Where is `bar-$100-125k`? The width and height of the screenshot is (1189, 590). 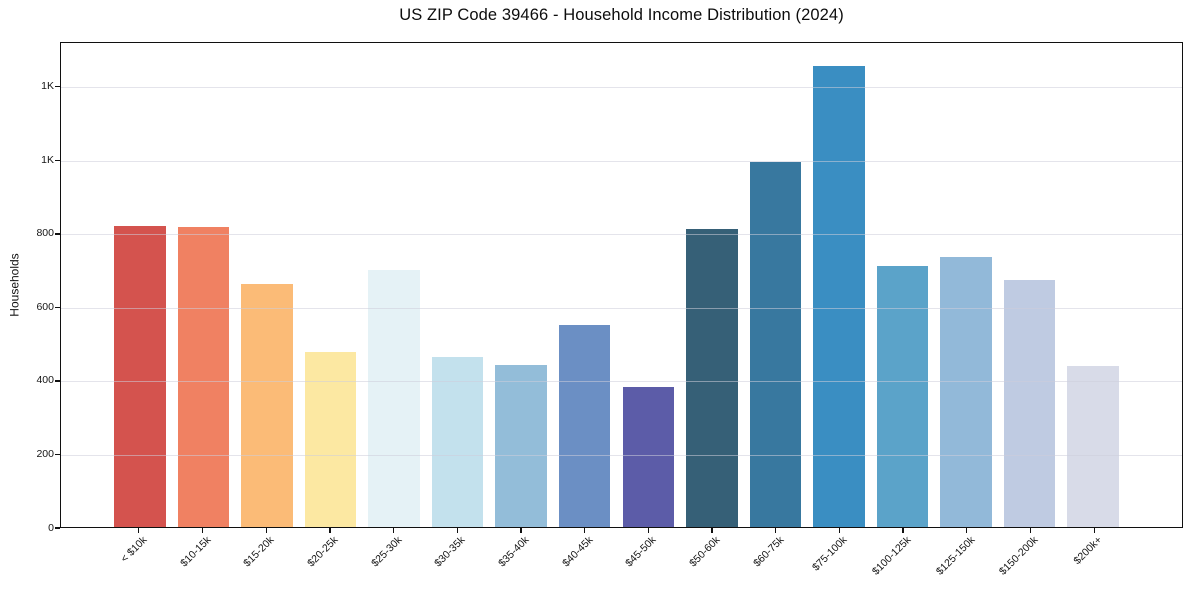
bar-$100-125k is located at coordinates (902, 396).